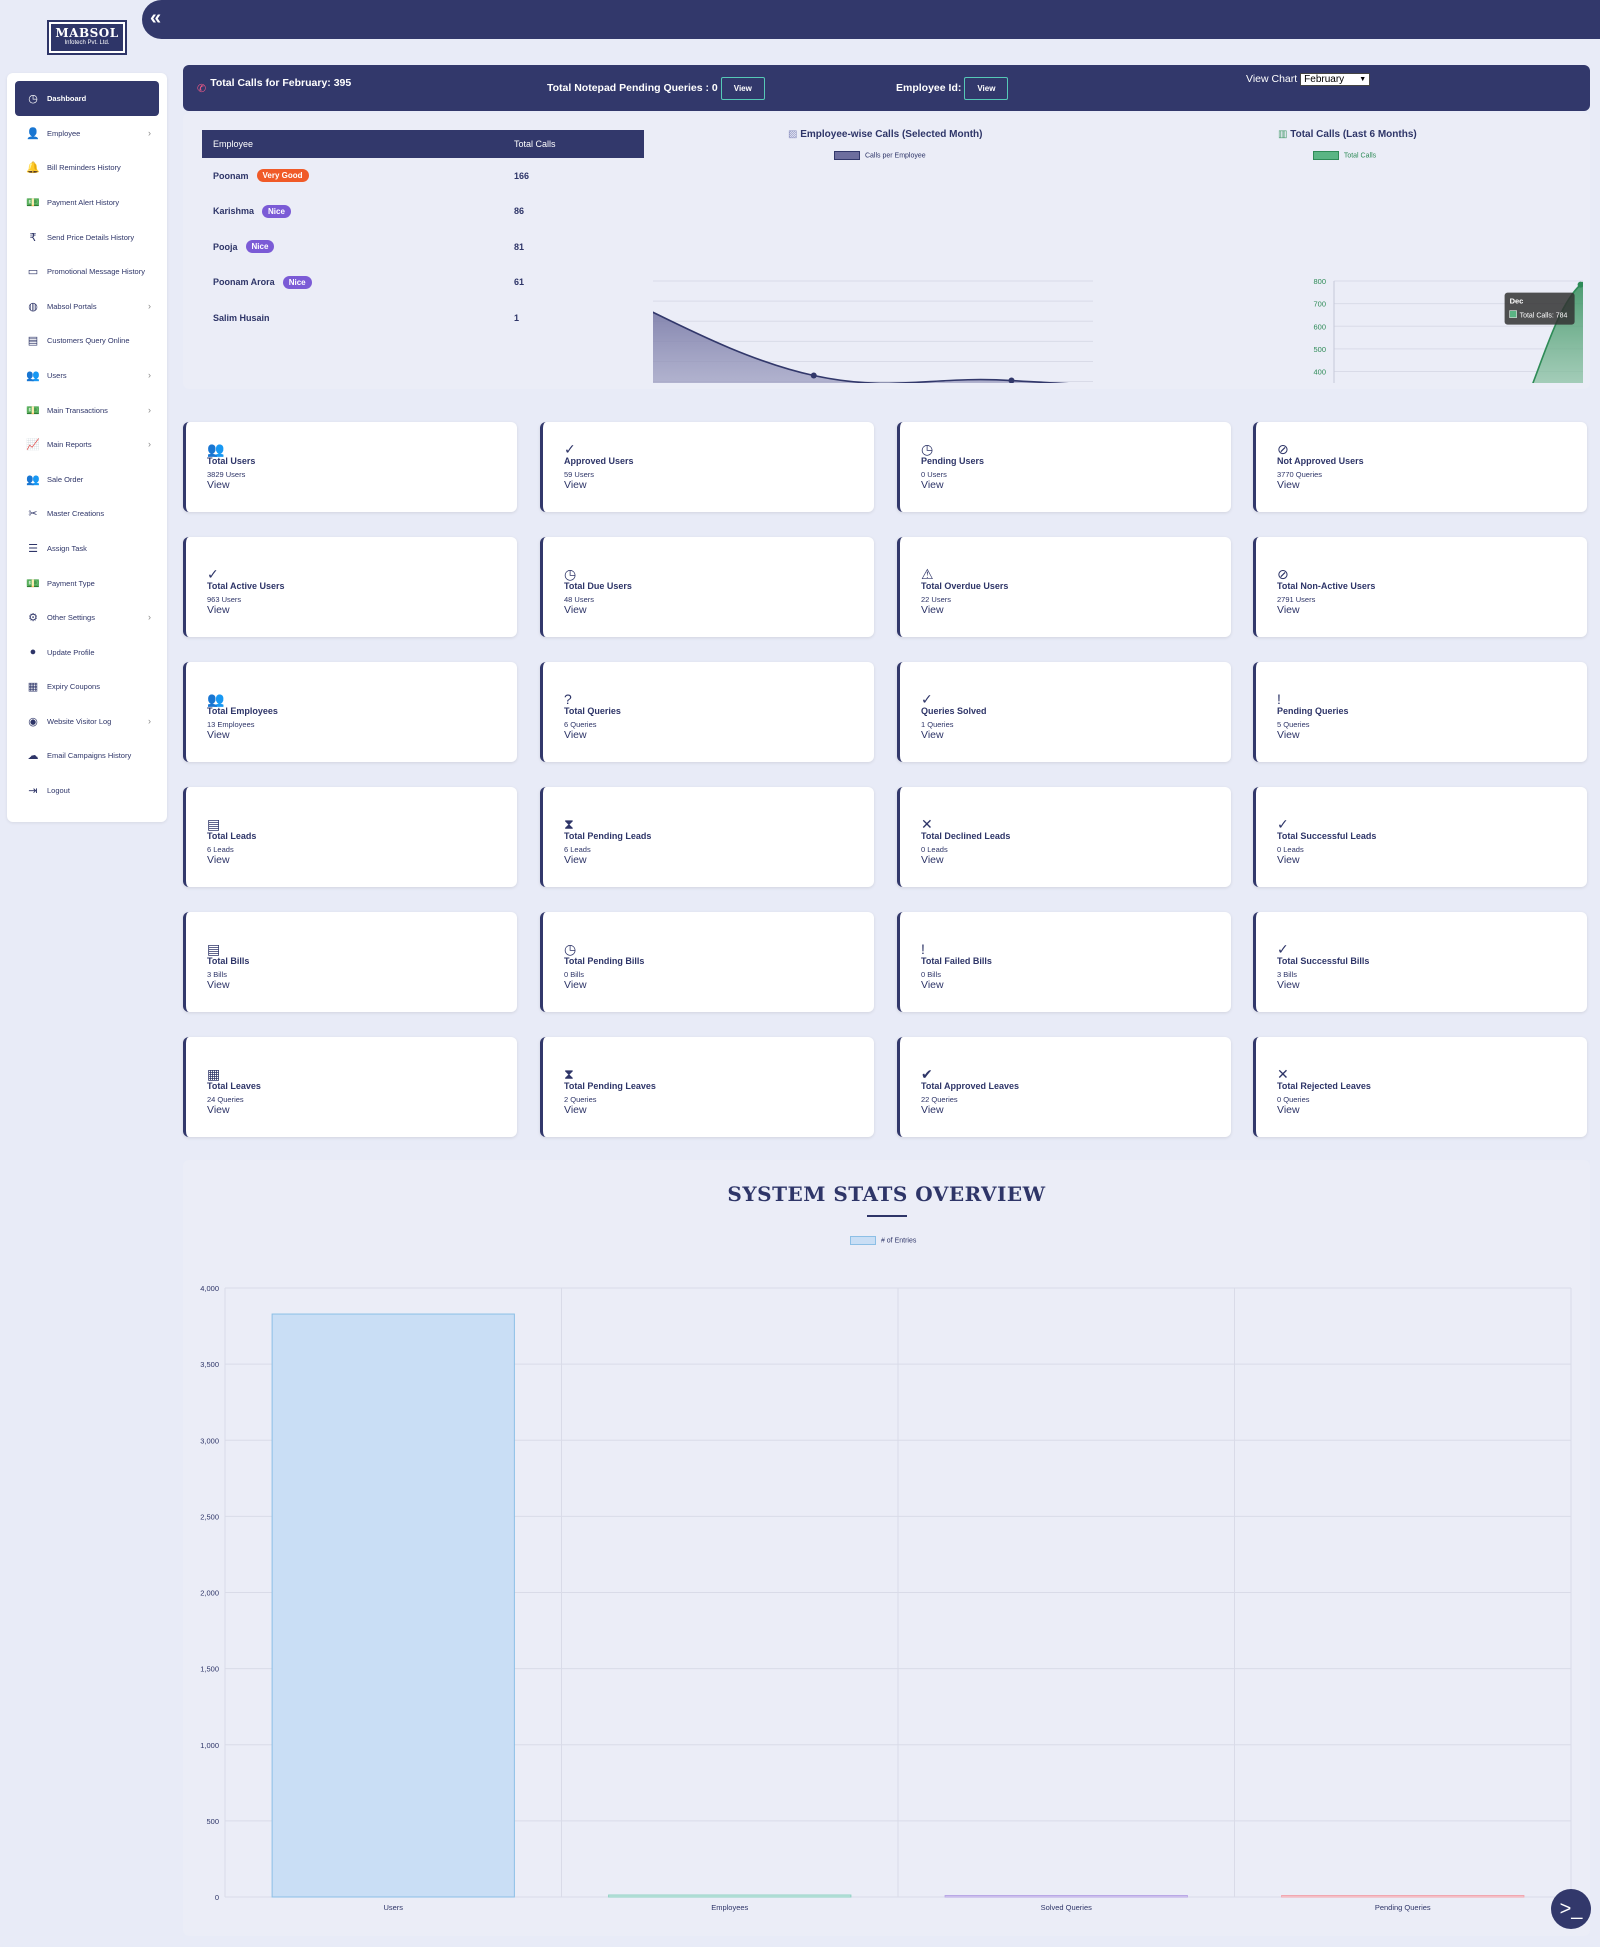 The image size is (1600, 1947). What do you see at coordinates (156, 18) in the screenshot?
I see `collapse-sidebar-icon: «` at bounding box center [156, 18].